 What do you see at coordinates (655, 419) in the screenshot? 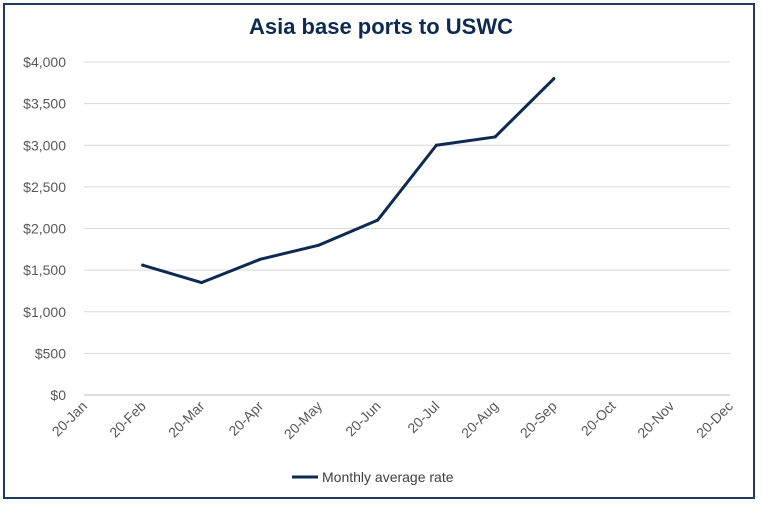
I see `x-tick-label: 20-Nov` at bounding box center [655, 419].